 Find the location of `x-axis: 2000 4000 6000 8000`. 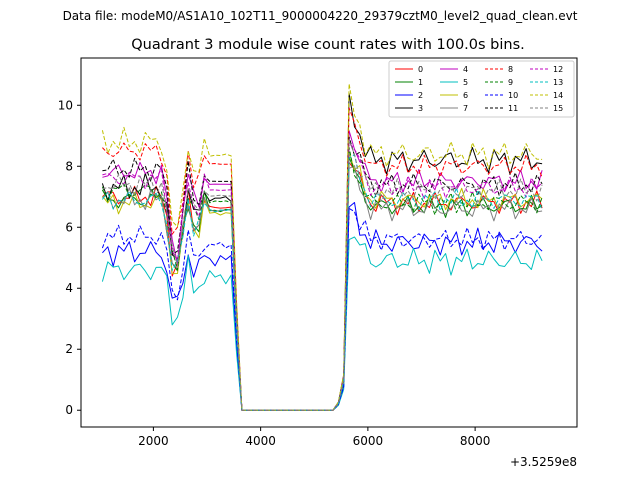

x-axis: 2000 4000 6000 8000 is located at coordinates (314, 437).